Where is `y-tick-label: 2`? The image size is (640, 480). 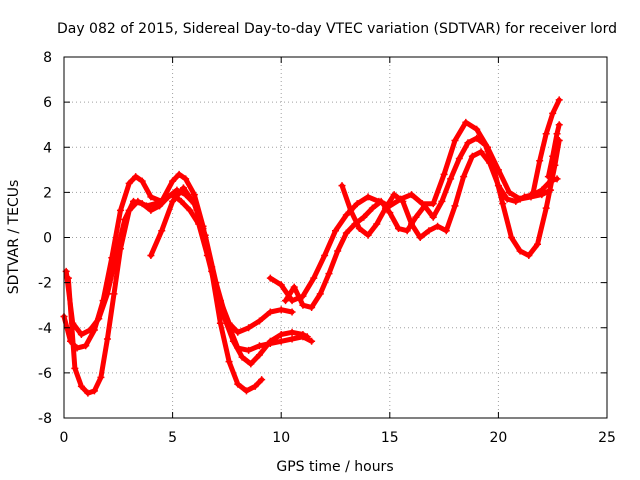 y-tick-label: 2 is located at coordinates (47, 193).